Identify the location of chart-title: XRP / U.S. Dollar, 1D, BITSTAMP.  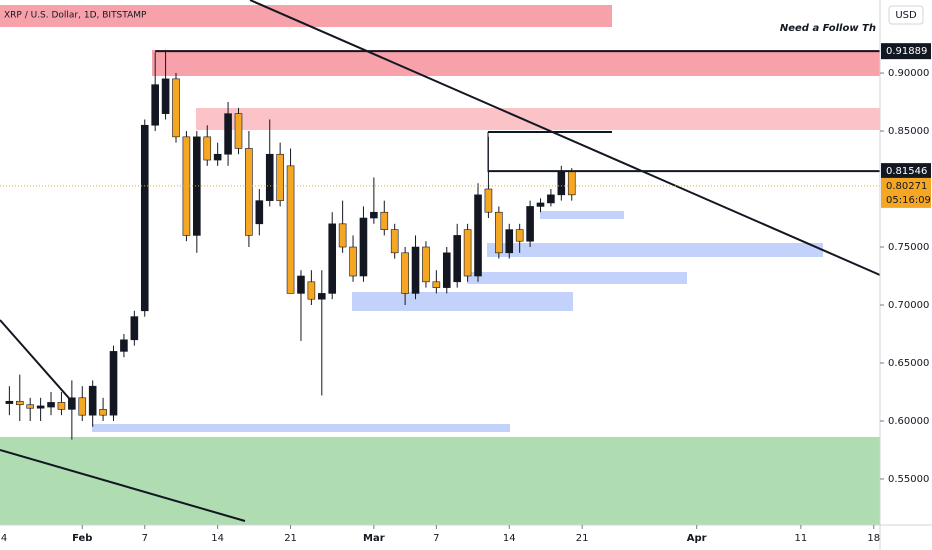
(75, 16).